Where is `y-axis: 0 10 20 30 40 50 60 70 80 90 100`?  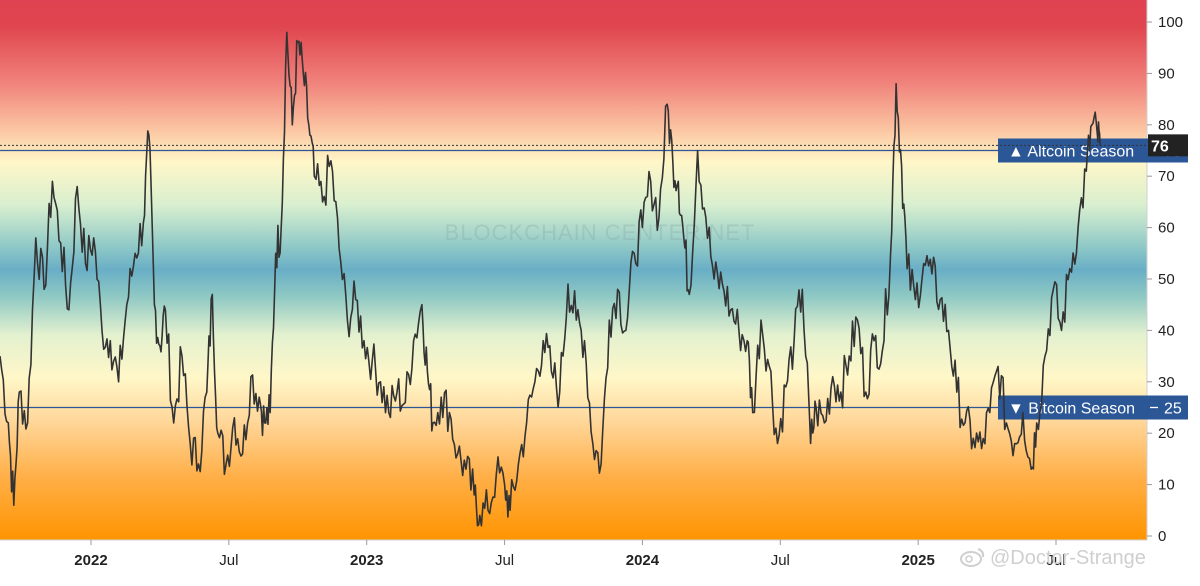 y-axis: 0 10 20 30 40 50 60 70 80 90 100 is located at coordinates (1165, 279).